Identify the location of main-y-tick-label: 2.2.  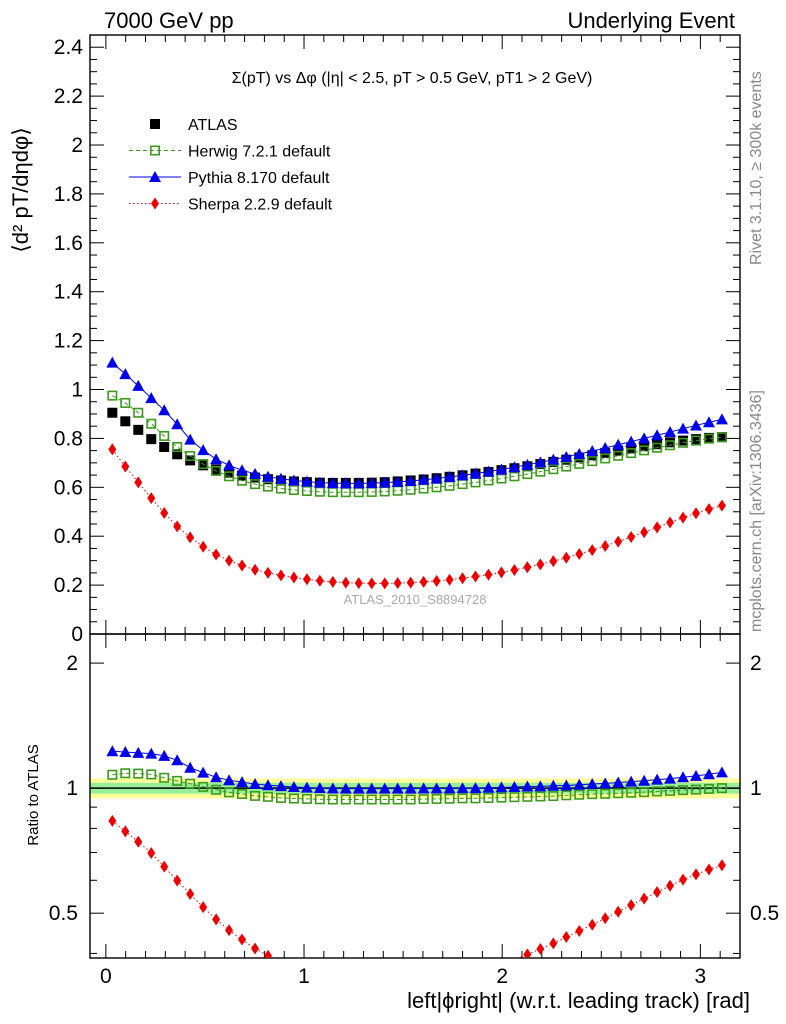
(68, 96).